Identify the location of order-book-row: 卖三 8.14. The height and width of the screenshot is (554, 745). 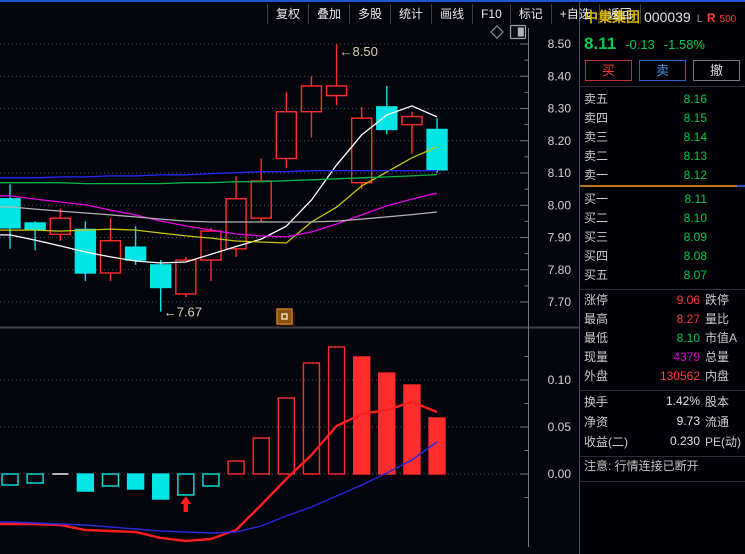
(662, 136).